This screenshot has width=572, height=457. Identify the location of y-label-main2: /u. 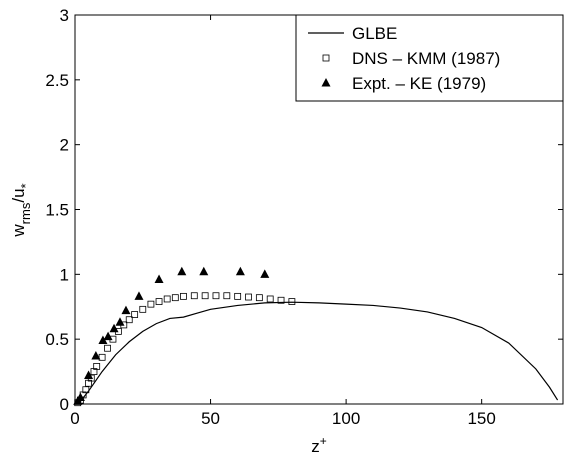
(18, 195).